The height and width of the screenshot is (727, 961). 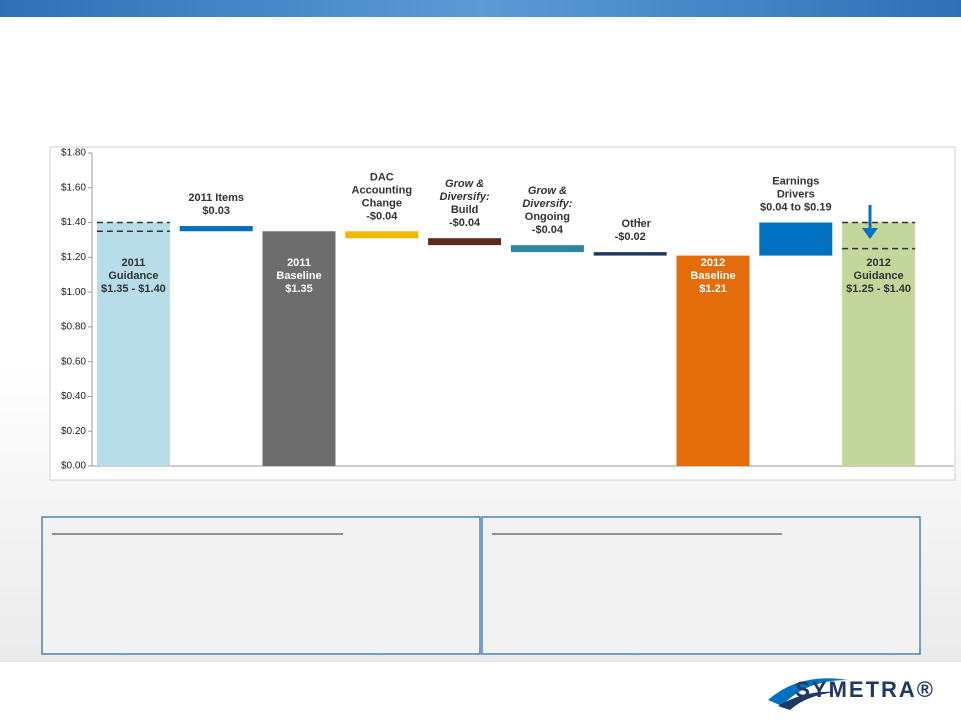 What do you see at coordinates (382, 190) in the screenshot?
I see `bar-label: Accounting` at bounding box center [382, 190].